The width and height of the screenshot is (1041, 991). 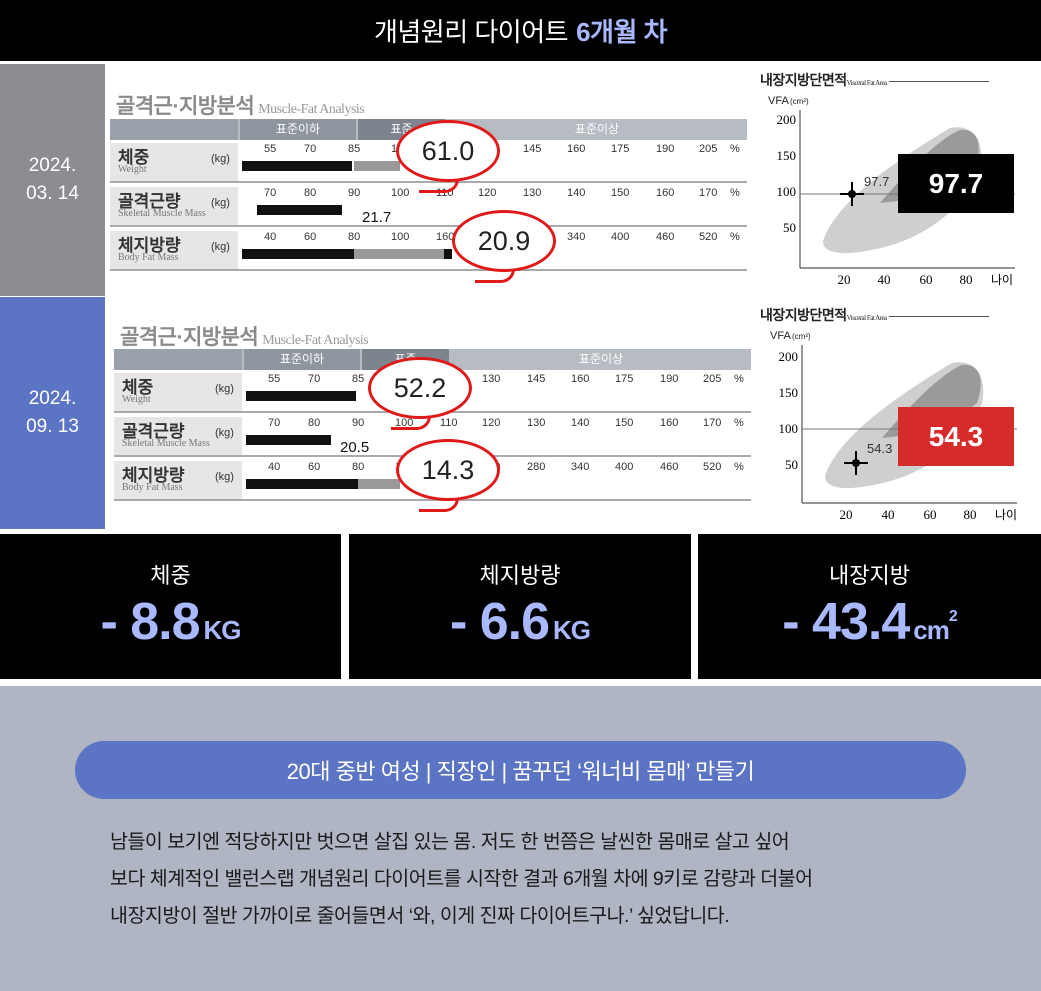 What do you see at coordinates (791, 464) in the screenshot?
I see `vfa-y-tick: 50` at bounding box center [791, 464].